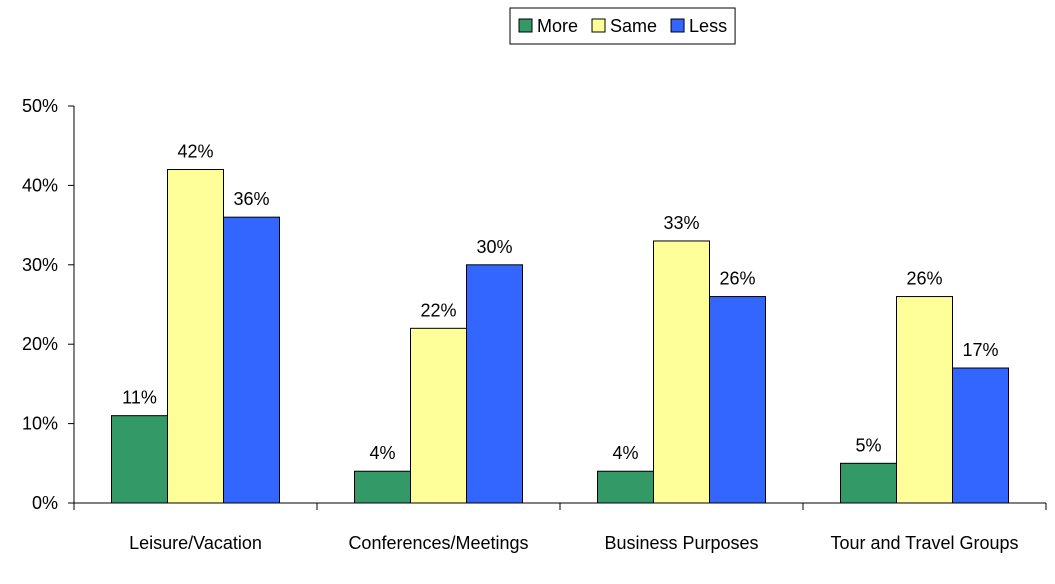  What do you see at coordinates (195, 152) in the screenshot?
I see `data-label: 42%` at bounding box center [195, 152].